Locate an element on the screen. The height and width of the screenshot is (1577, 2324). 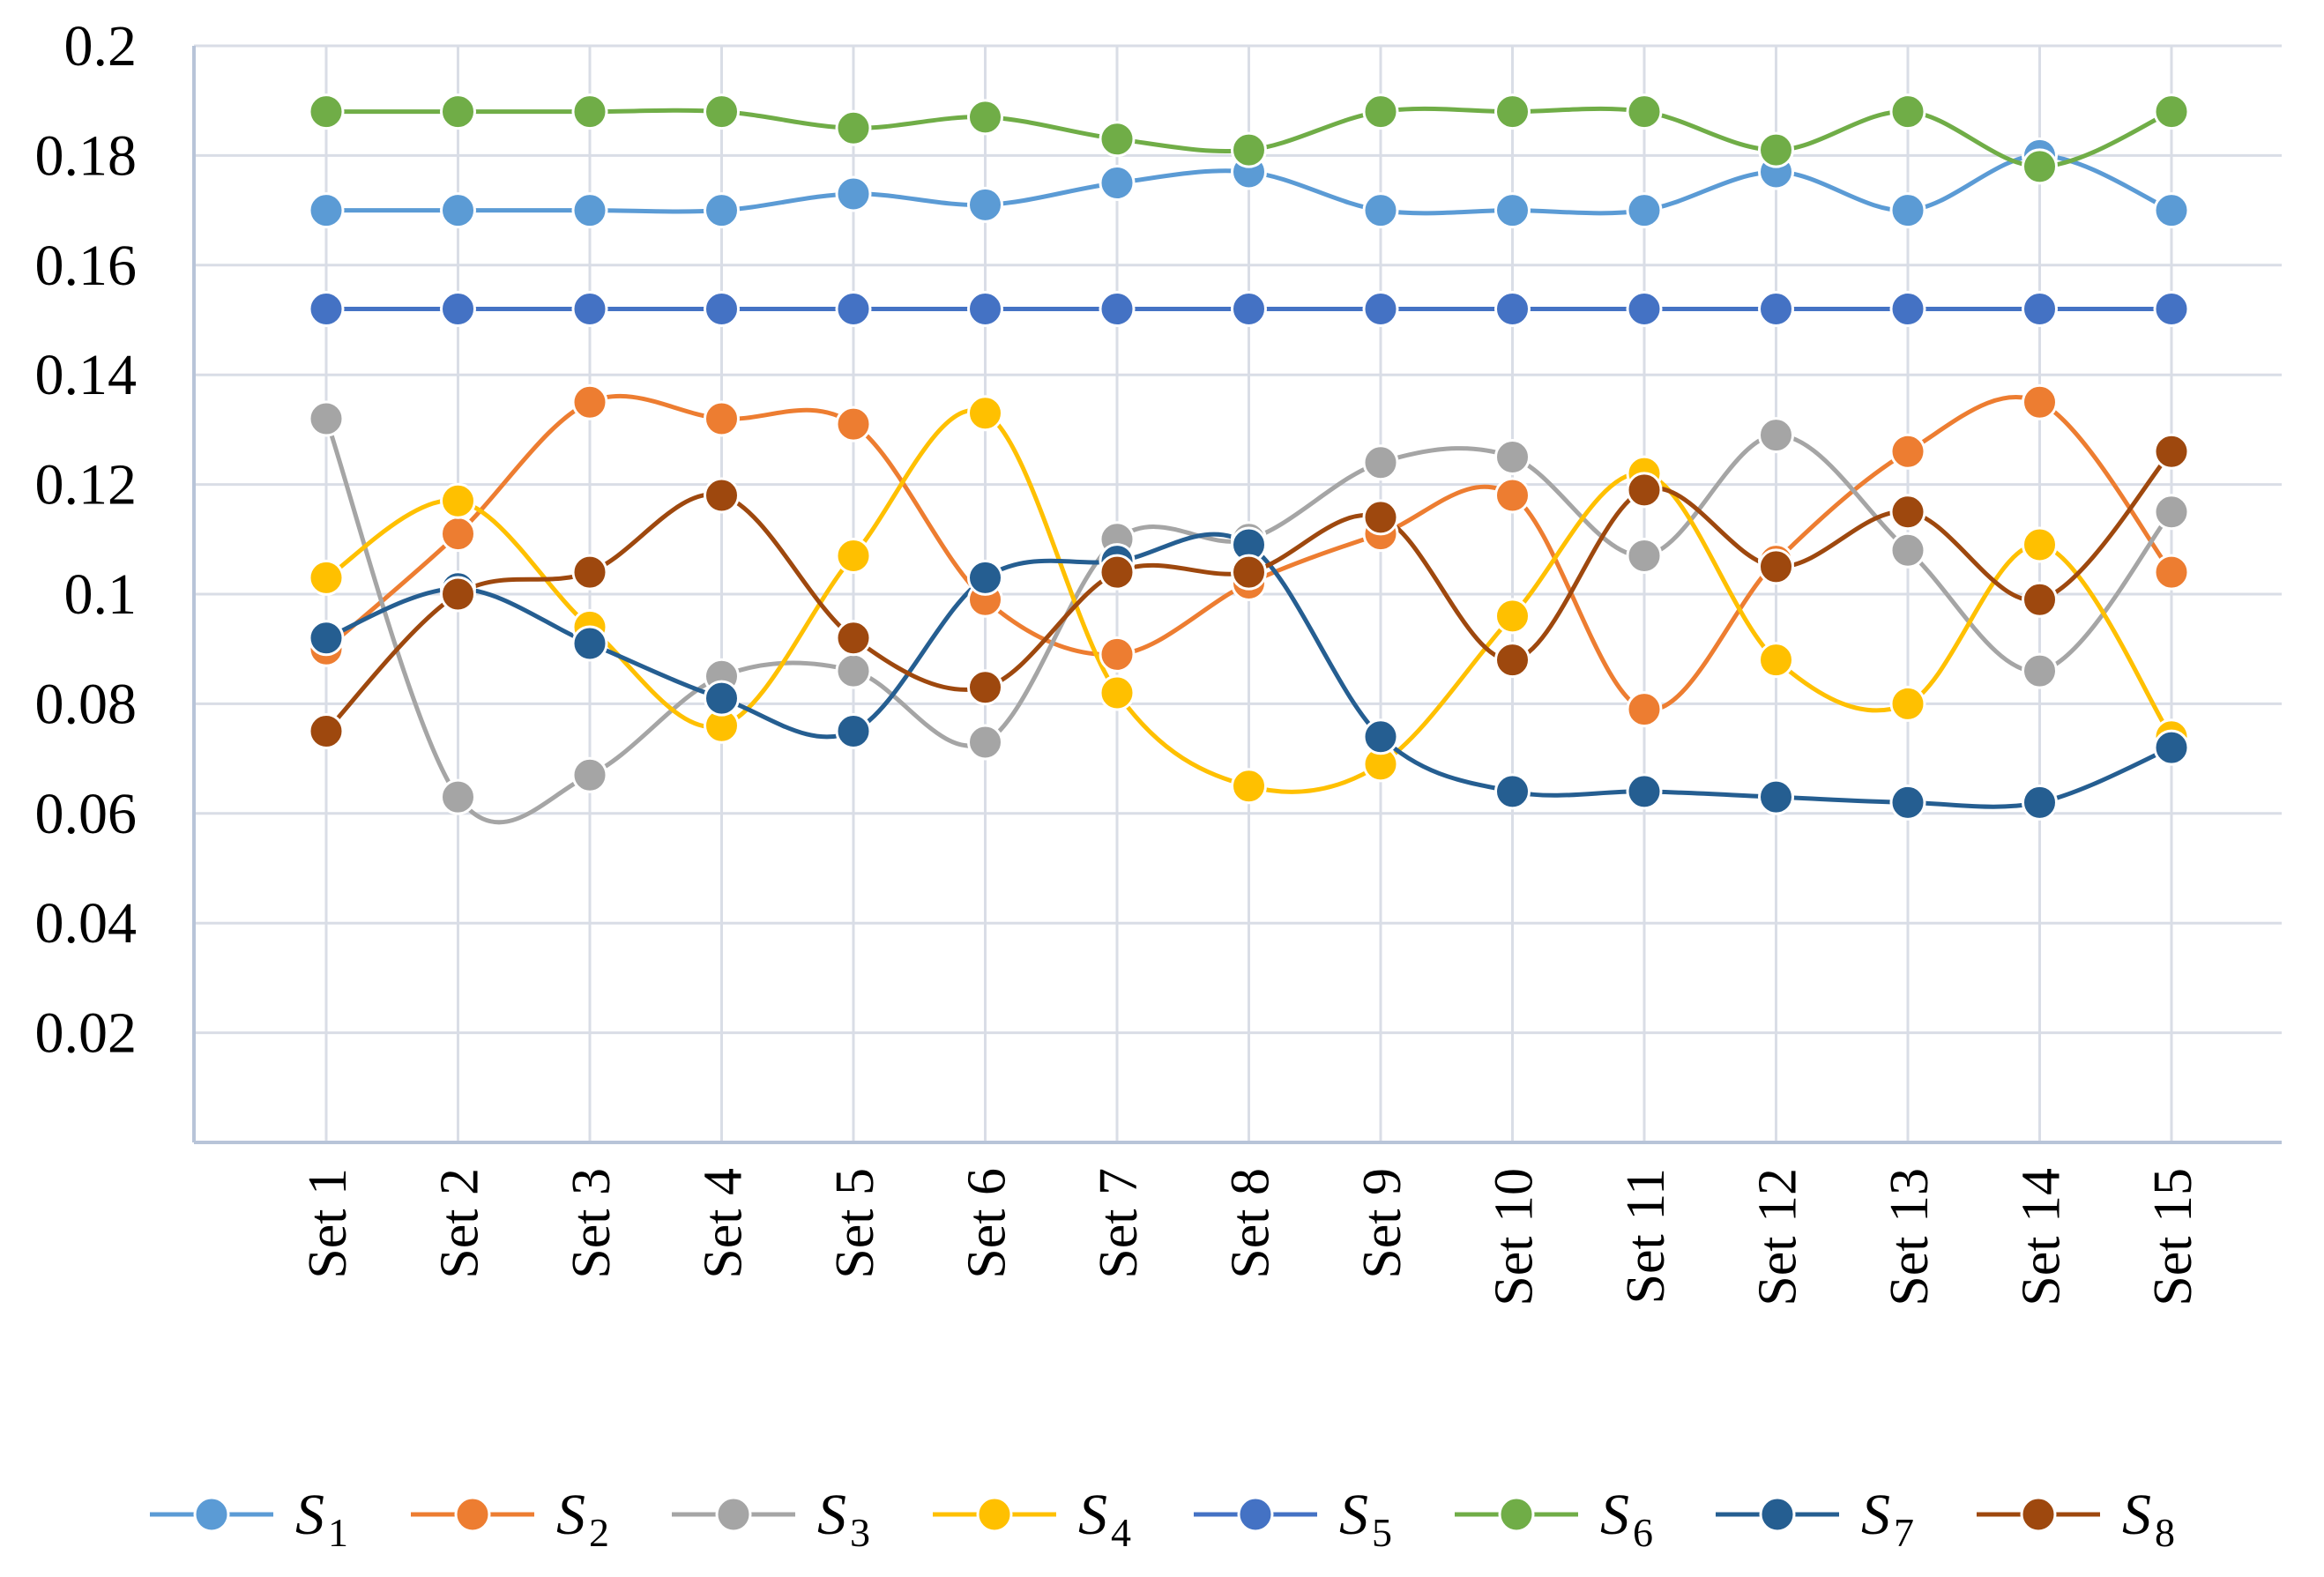
y-tick-label: 0.06 is located at coordinates (86, 814).